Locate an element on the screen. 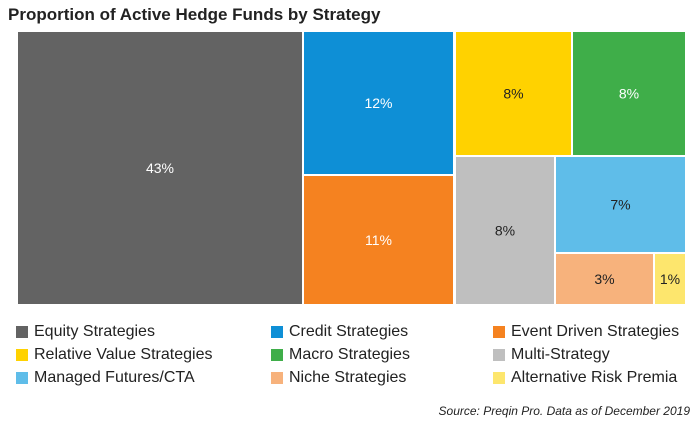 The image size is (700, 425). tile-multi-strategy is located at coordinates (505, 230).